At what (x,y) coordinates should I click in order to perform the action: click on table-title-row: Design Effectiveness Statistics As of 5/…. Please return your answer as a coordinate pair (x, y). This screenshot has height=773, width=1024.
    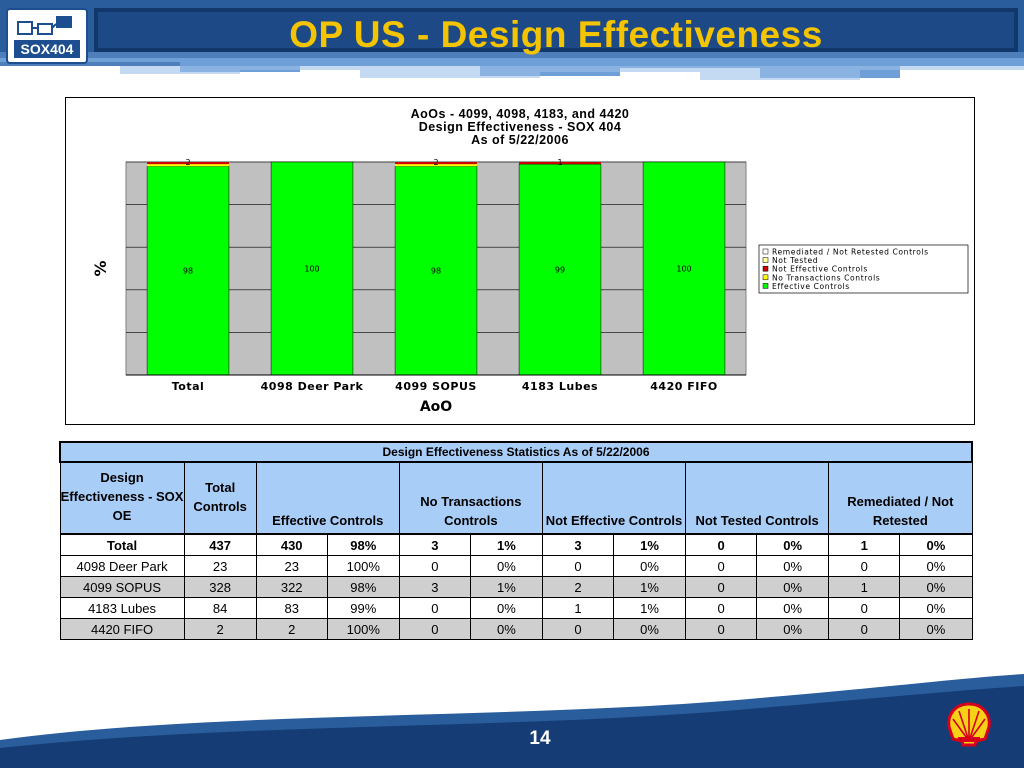
    Looking at the image, I should click on (516, 452).